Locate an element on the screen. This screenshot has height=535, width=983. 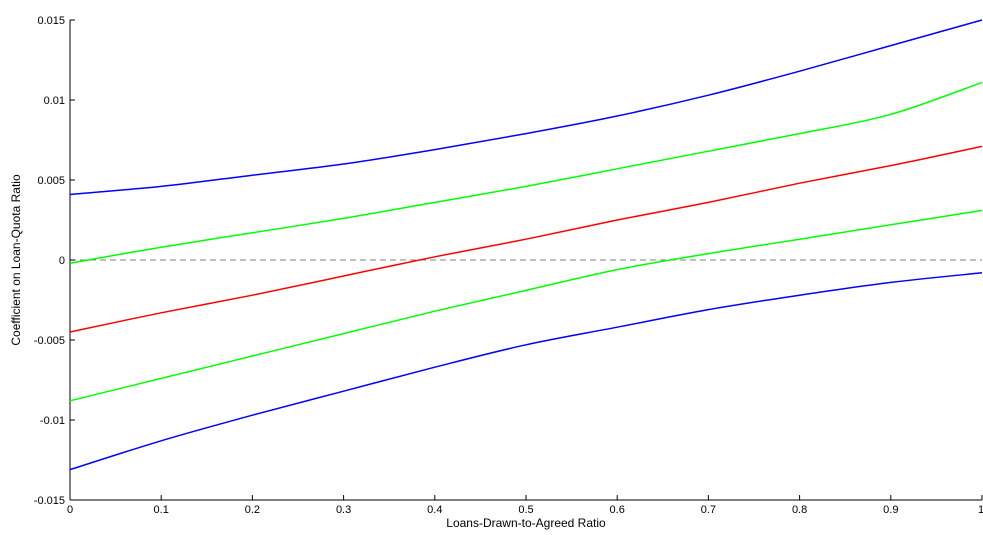
x-tick-label: 0.6 is located at coordinates (617, 510).